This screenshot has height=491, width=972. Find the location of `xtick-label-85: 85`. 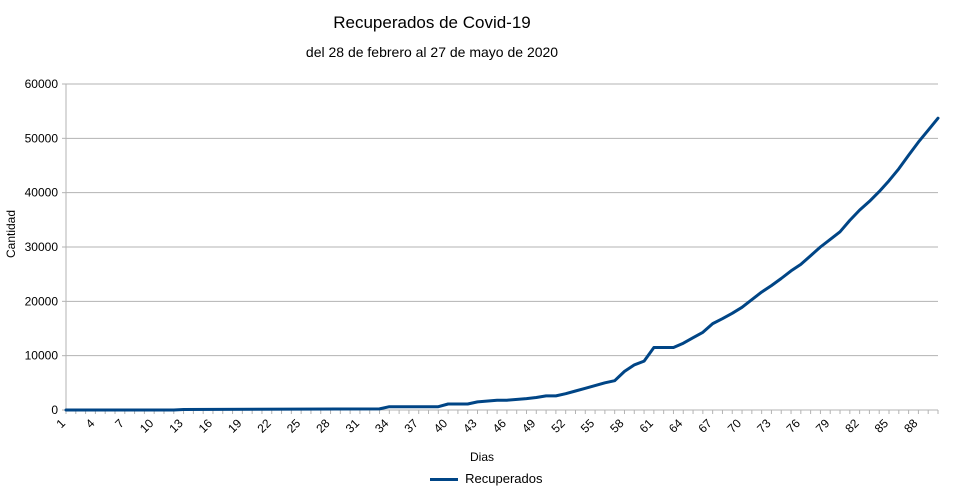

xtick-label-85: 85 is located at coordinates (882, 426).